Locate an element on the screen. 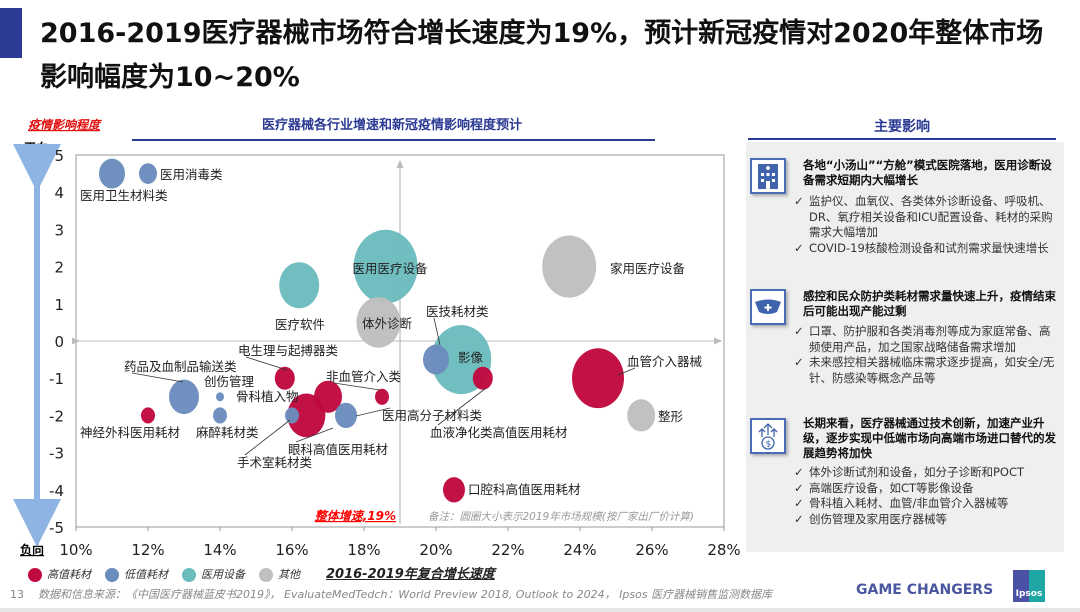 This screenshot has height=612, width=1080. x-axis-label: 2016-2019年复合增长速度 is located at coordinates (410, 574).